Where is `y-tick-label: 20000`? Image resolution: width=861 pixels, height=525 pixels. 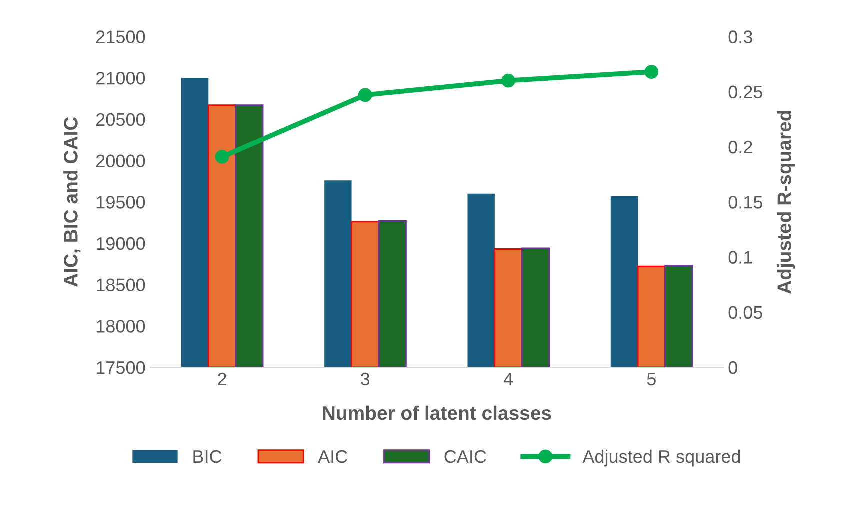 y-tick-label: 20000 is located at coordinates (121, 161).